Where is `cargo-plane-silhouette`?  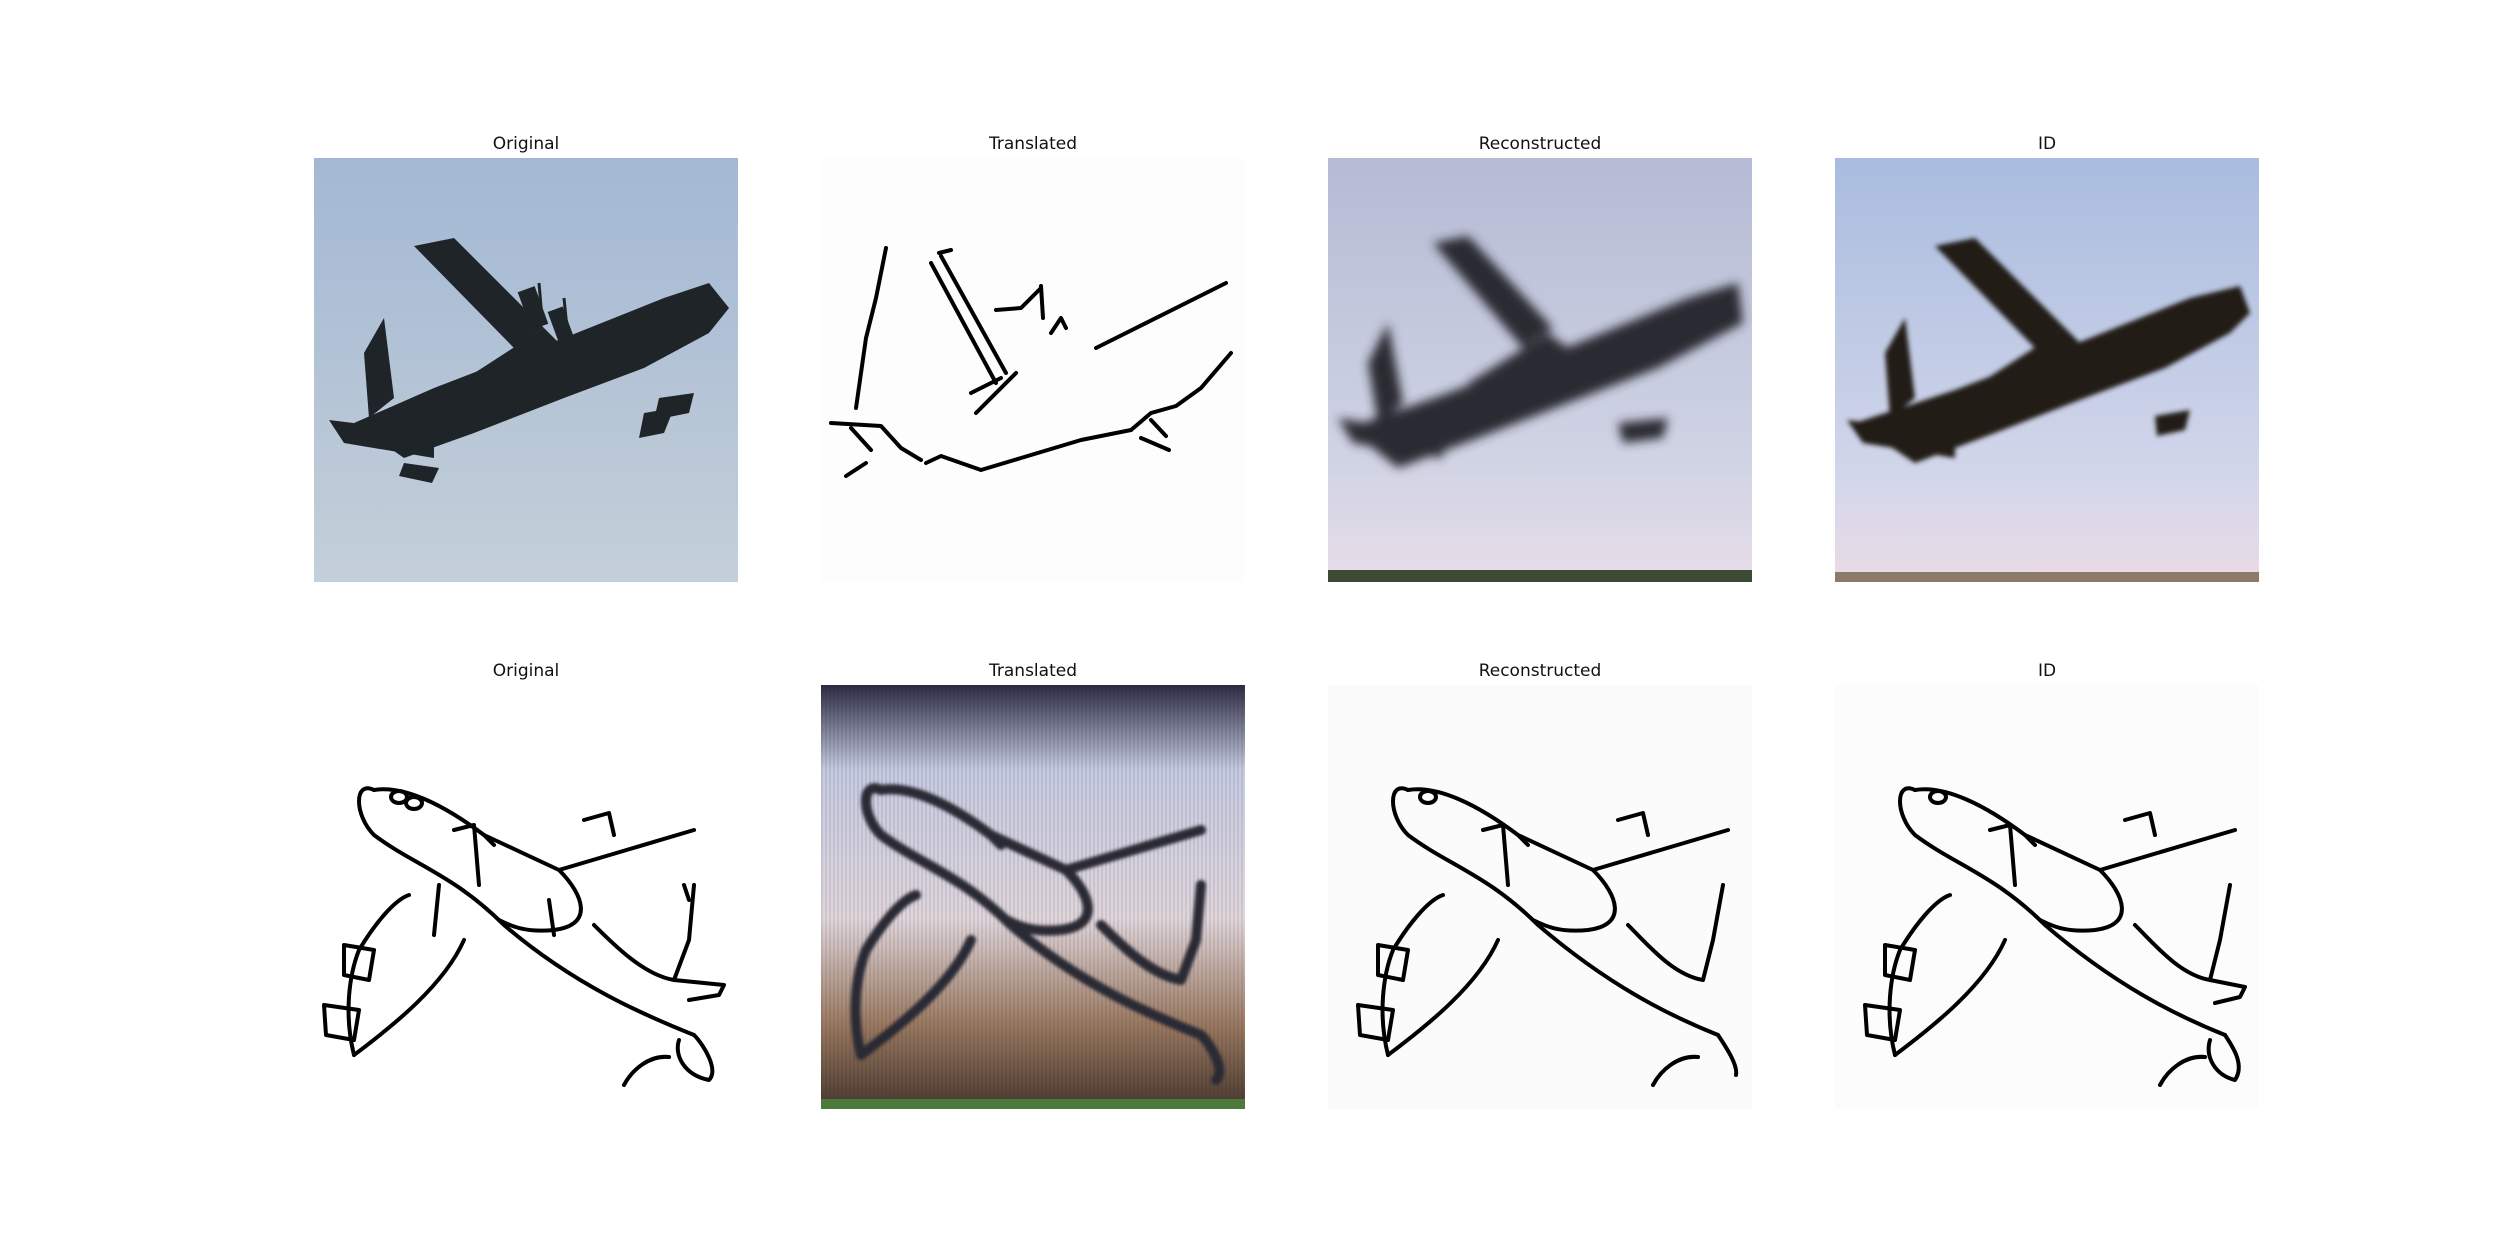 cargo-plane-silhouette is located at coordinates (529, 360).